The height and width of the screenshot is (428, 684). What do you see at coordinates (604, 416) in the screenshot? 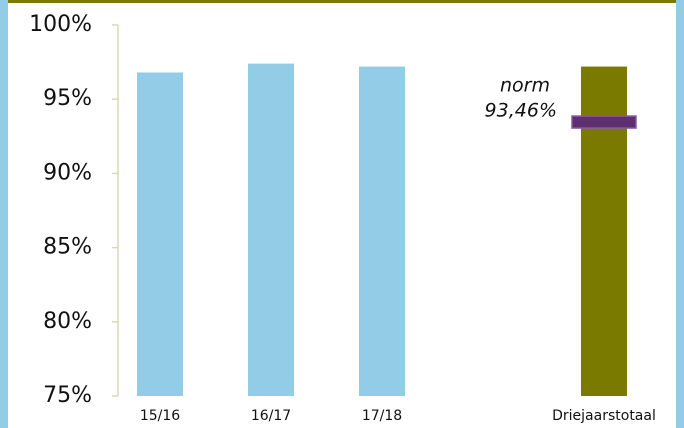
I see `x-tick-label: Driejaarstotaal` at bounding box center [604, 416].